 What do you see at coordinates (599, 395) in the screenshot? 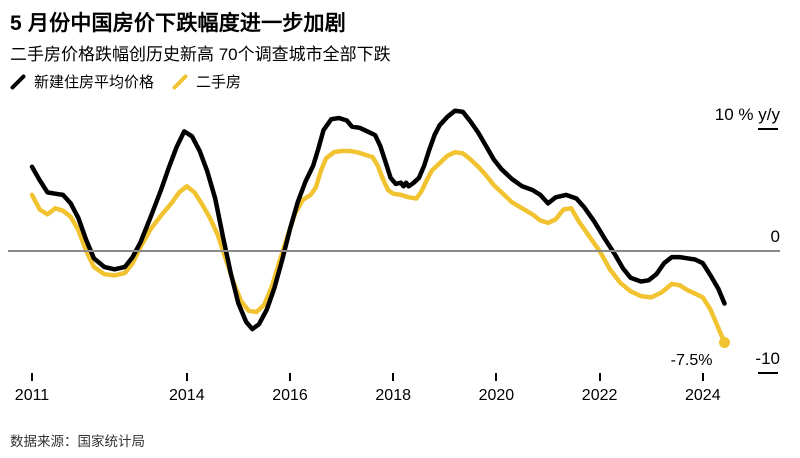
I see `x-axis-label: 2022` at bounding box center [599, 395].